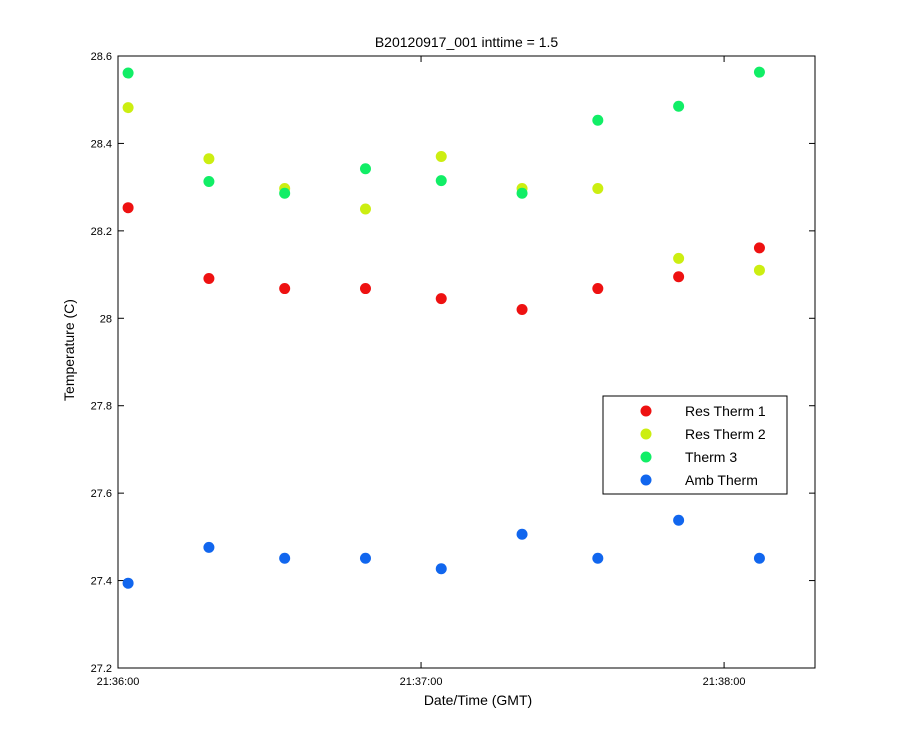 The width and height of the screenshot is (900, 750). What do you see at coordinates (101, 669) in the screenshot?
I see `y-tick-label: 27.2` at bounding box center [101, 669].